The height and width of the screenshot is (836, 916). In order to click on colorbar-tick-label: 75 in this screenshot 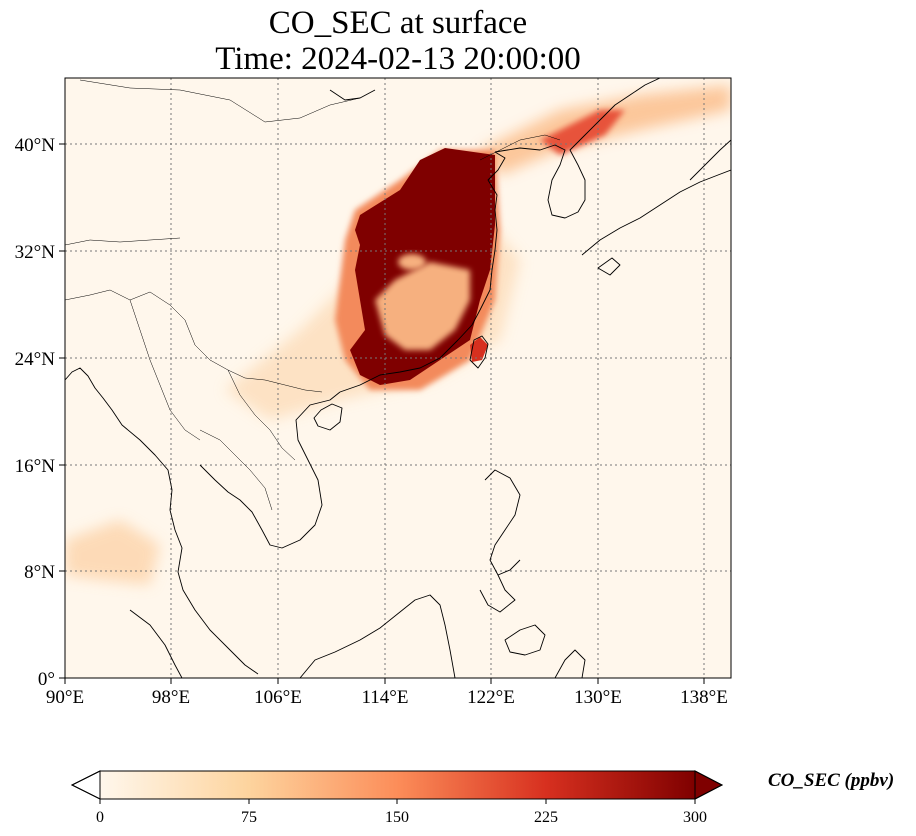, I will do `click(249, 817)`.